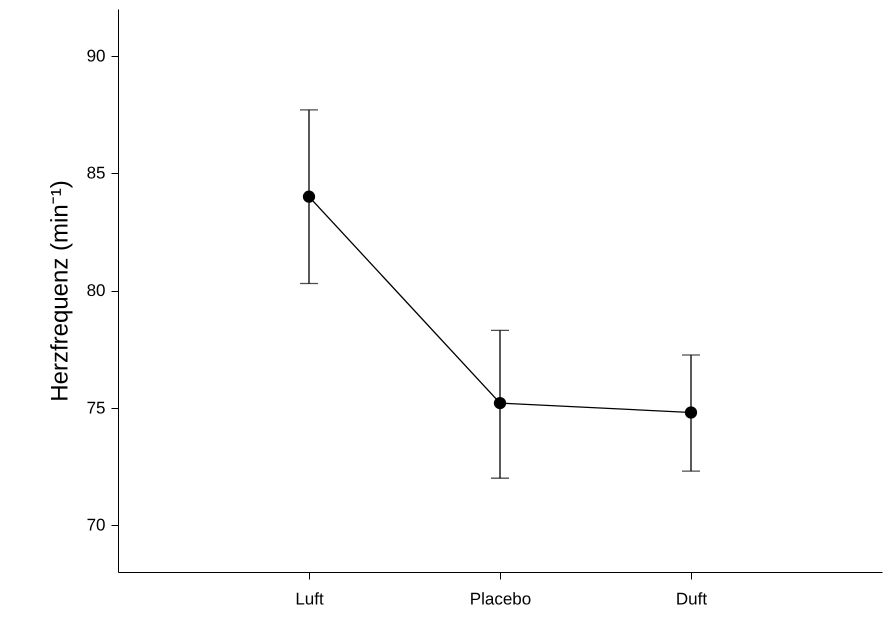  What do you see at coordinates (96, 290) in the screenshot?
I see `y-tick-label: 80` at bounding box center [96, 290].